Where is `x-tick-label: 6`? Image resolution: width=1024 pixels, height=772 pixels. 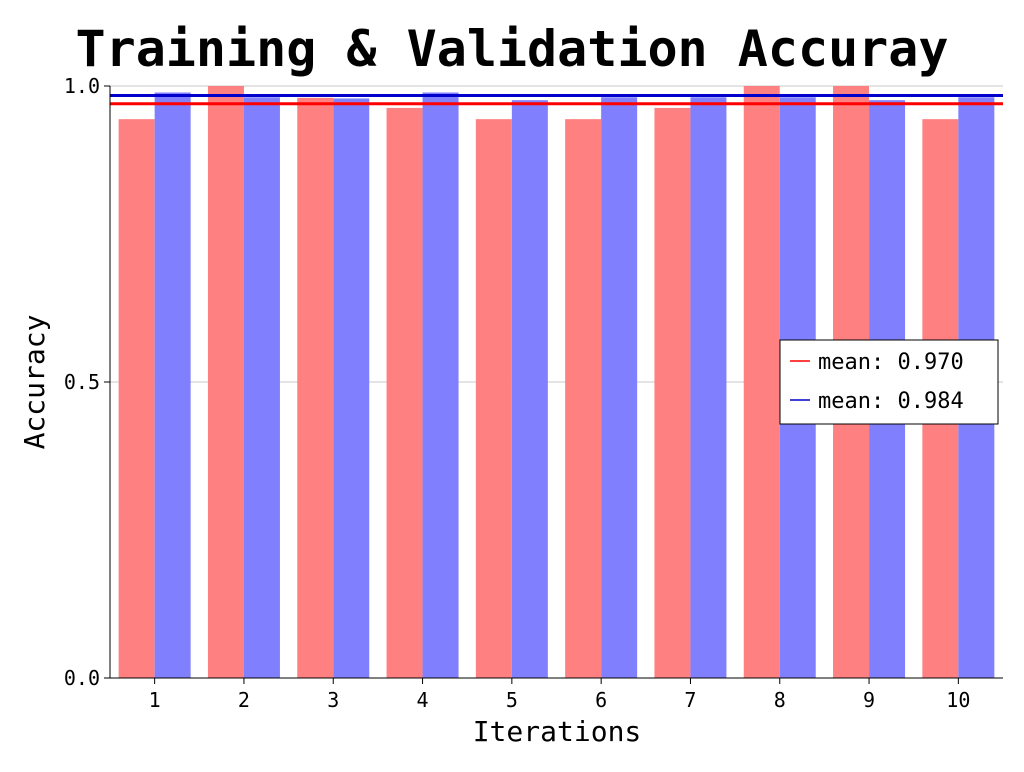
x-tick-label: 6 is located at coordinates (601, 700).